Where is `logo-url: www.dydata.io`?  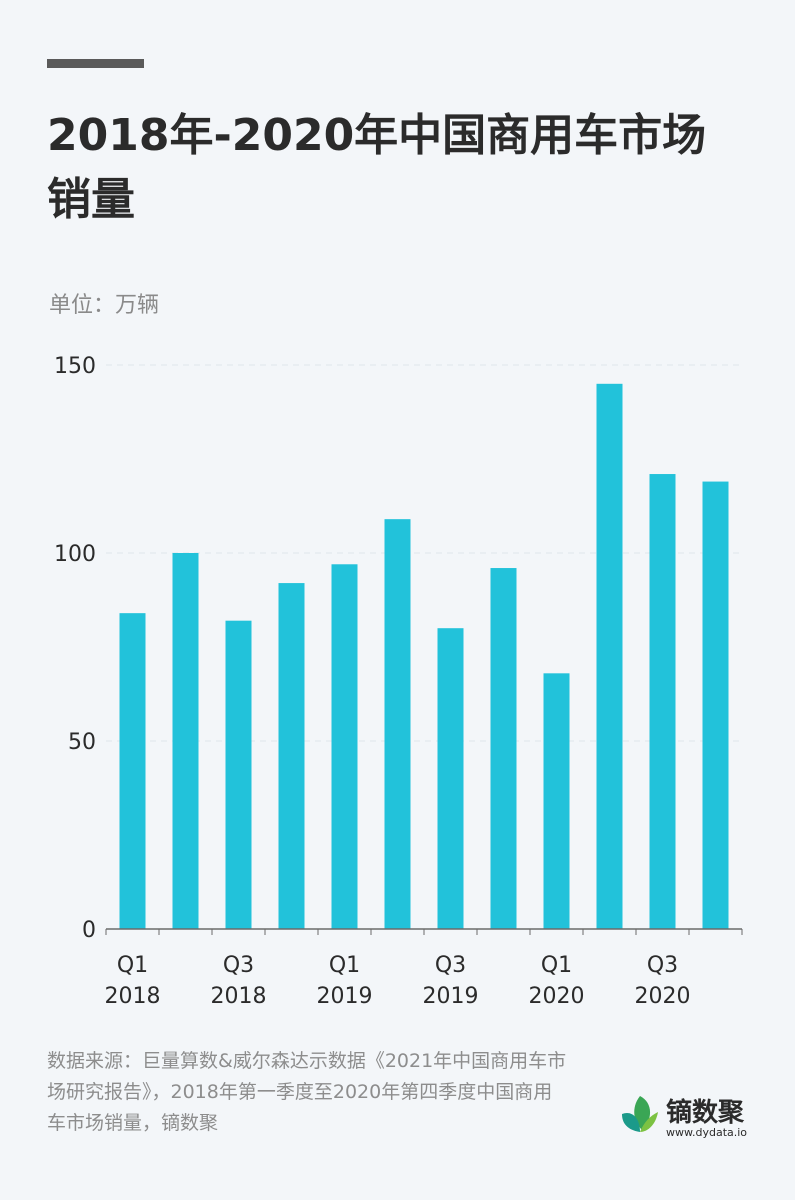
logo-url: www.dydata.io is located at coordinates (707, 1132).